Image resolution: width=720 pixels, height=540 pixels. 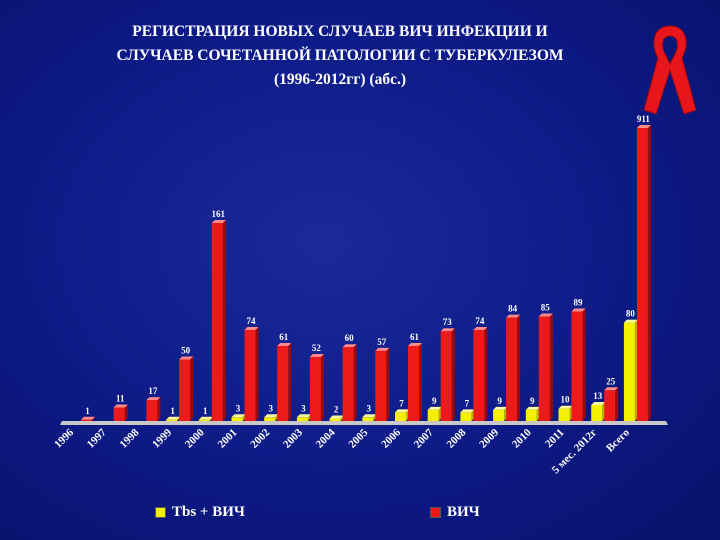 What do you see at coordinates (355, 382) in the screenshot?
I see `bar-hiv-2004-side` at bounding box center [355, 382].